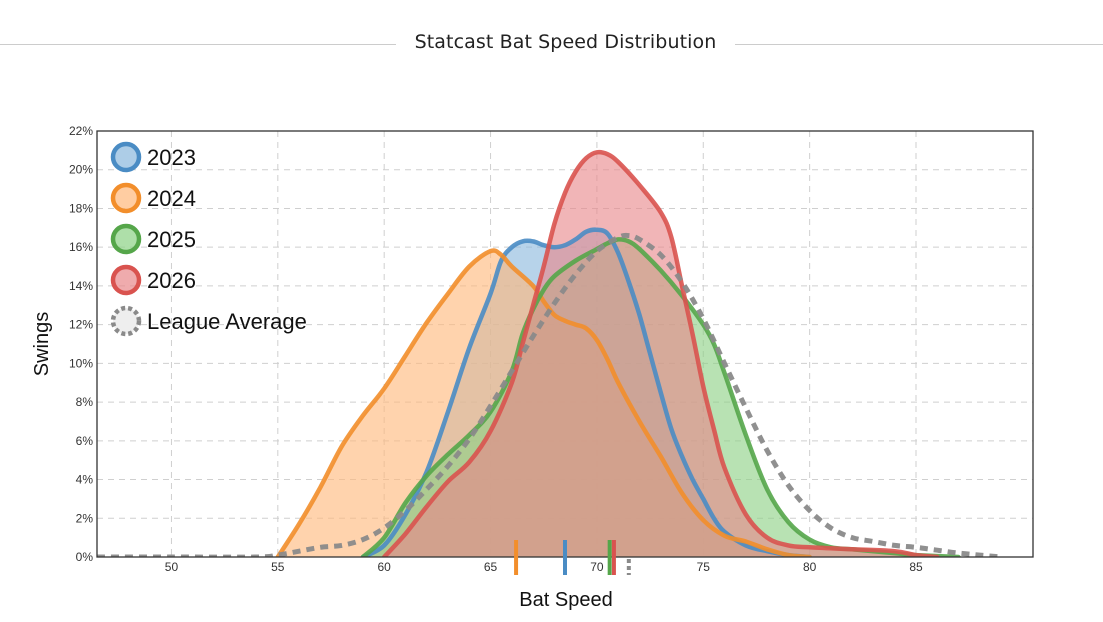 Image resolution: width=1103 pixels, height=622 pixels. What do you see at coordinates (81, 247) in the screenshot?
I see `y-tick-label: 16%` at bounding box center [81, 247].